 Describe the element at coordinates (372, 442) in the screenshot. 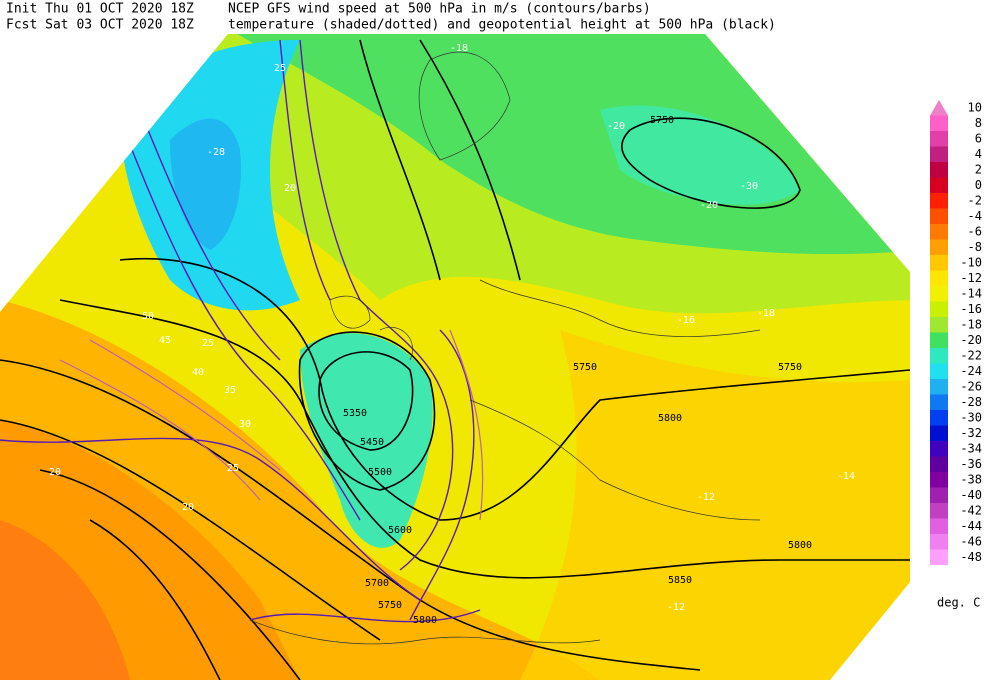

I see `height-label: 5450` at that location.